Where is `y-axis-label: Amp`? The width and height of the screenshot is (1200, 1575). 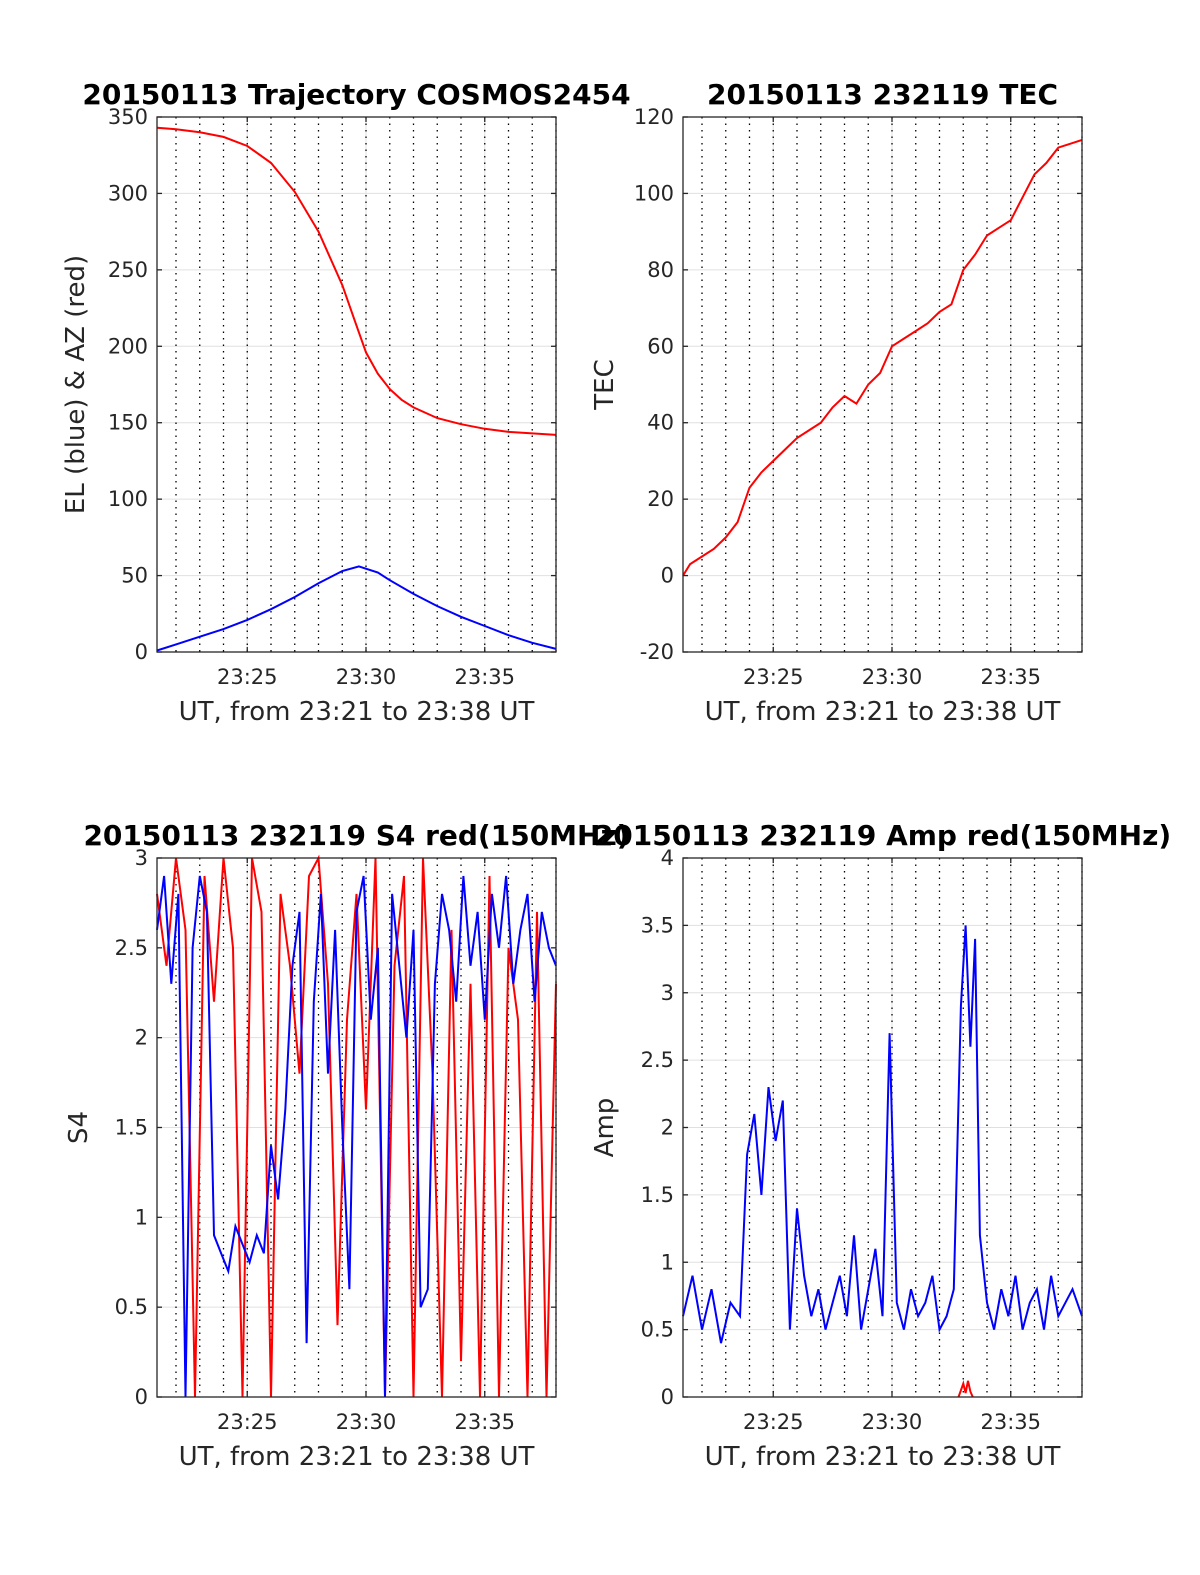
y-axis-label: Amp is located at coordinates (605, 1128).